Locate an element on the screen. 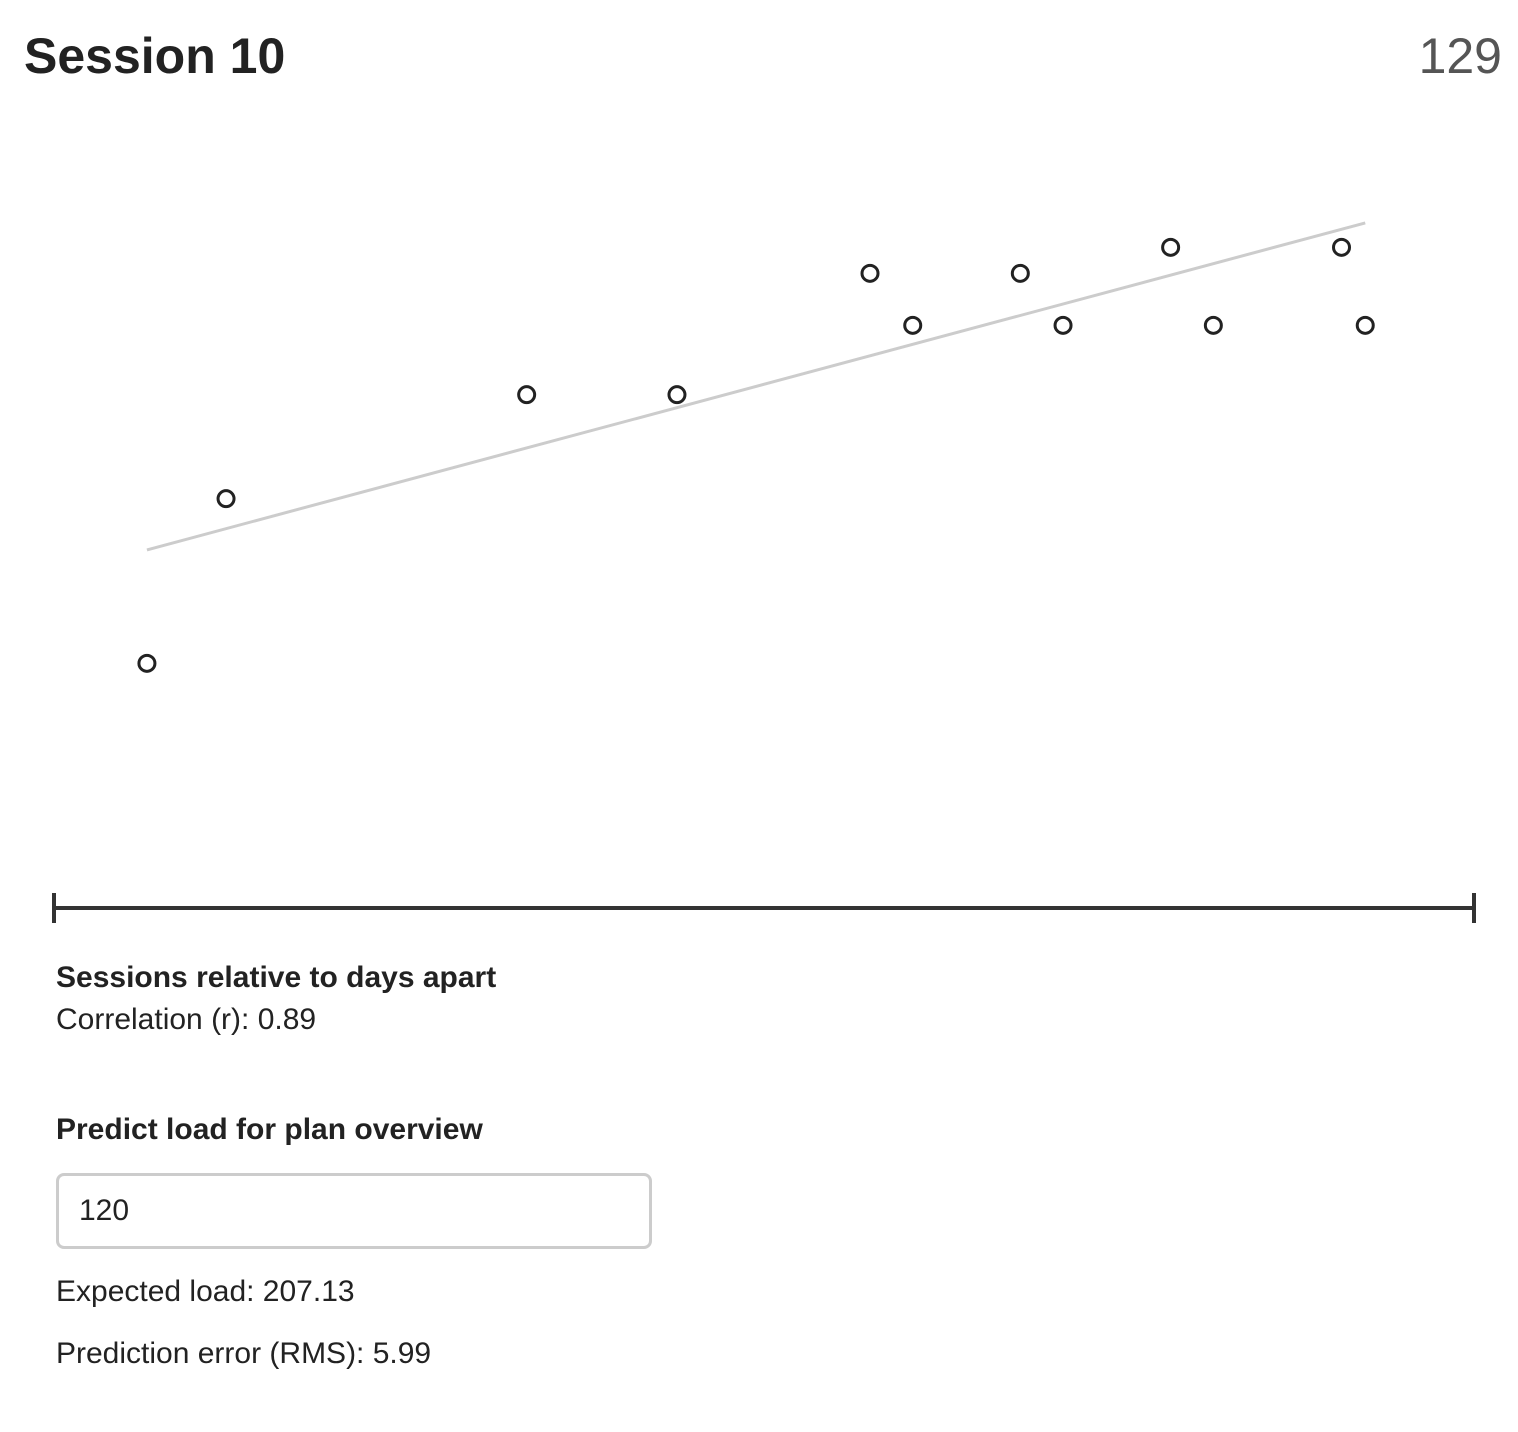  x-axis-line is located at coordinates (764, 908).